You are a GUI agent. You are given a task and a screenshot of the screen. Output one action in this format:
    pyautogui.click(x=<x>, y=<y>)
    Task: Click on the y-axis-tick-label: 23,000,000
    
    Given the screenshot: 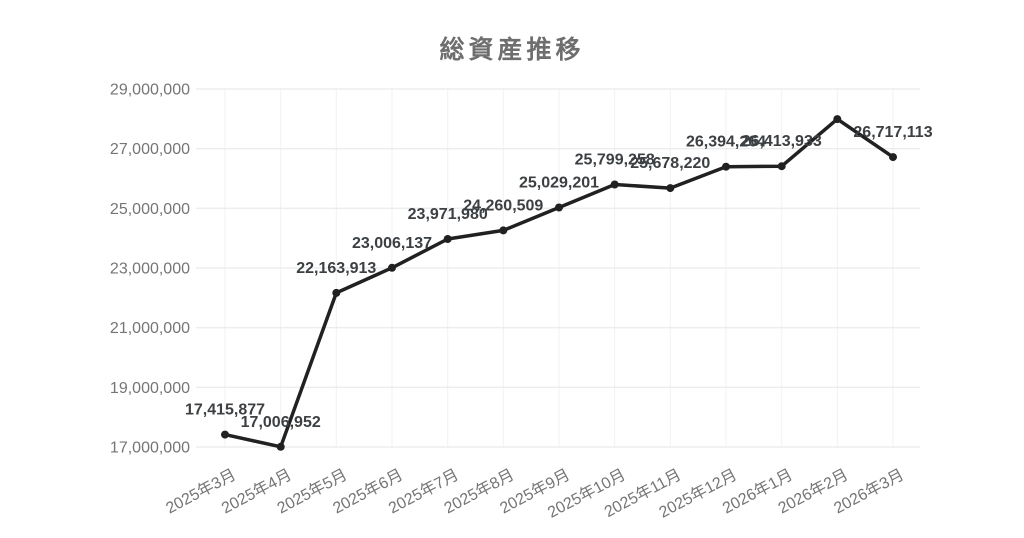 What is the action you would take?
    pyautogui.click(x=150, y=269)
    